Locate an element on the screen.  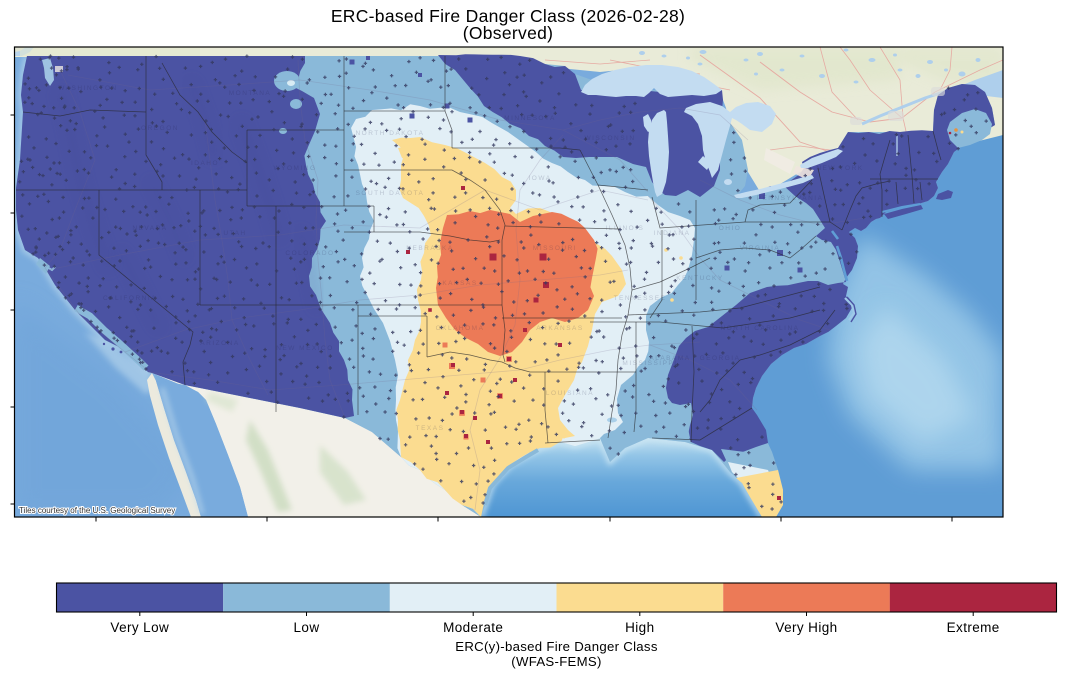
svg-text: IDAHO is located at coordinates (205, 163).